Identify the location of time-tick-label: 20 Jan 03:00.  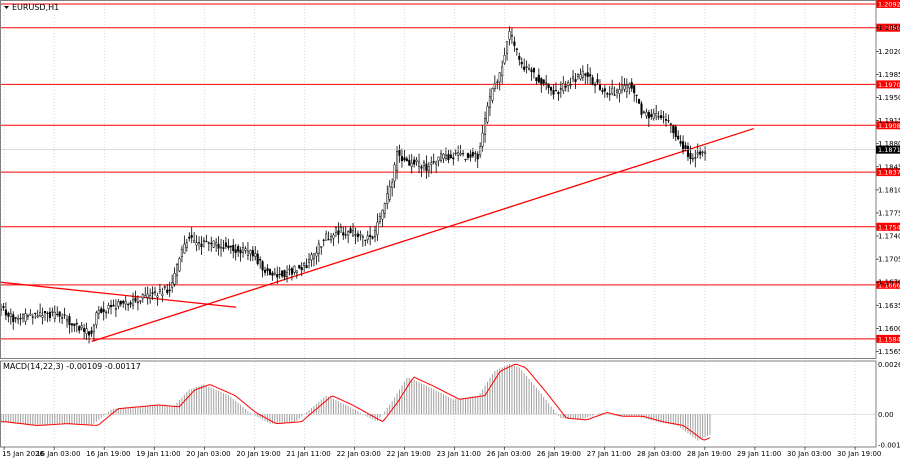
(208, 454).